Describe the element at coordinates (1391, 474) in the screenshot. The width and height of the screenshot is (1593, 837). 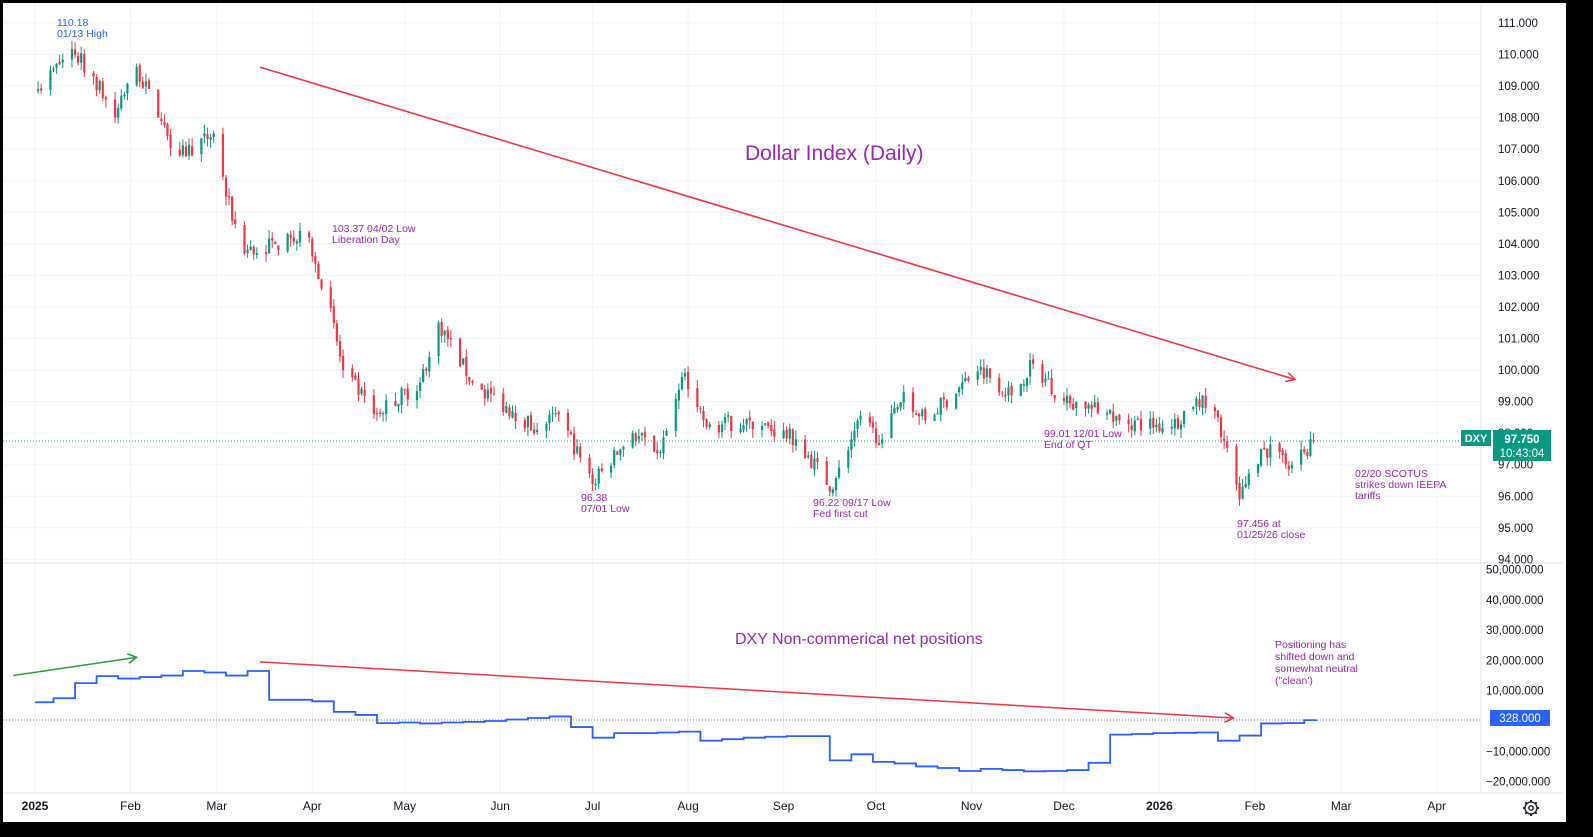
I see `annotation-scotus: 02/20 SCOTUS` at that location.